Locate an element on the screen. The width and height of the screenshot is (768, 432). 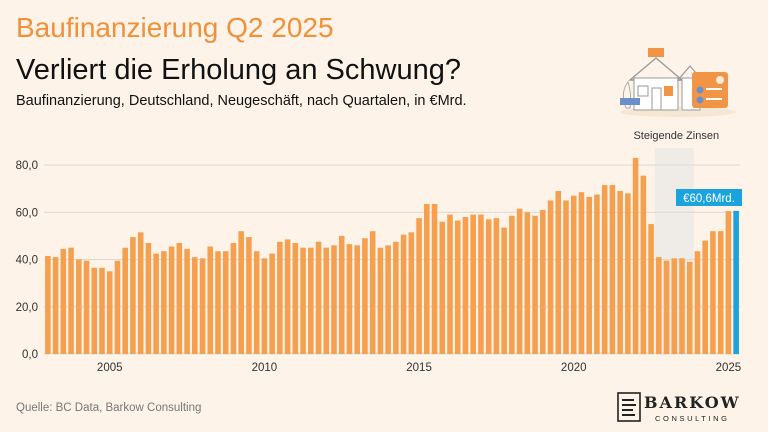
bar-latest is located at coordinates (736, 282).